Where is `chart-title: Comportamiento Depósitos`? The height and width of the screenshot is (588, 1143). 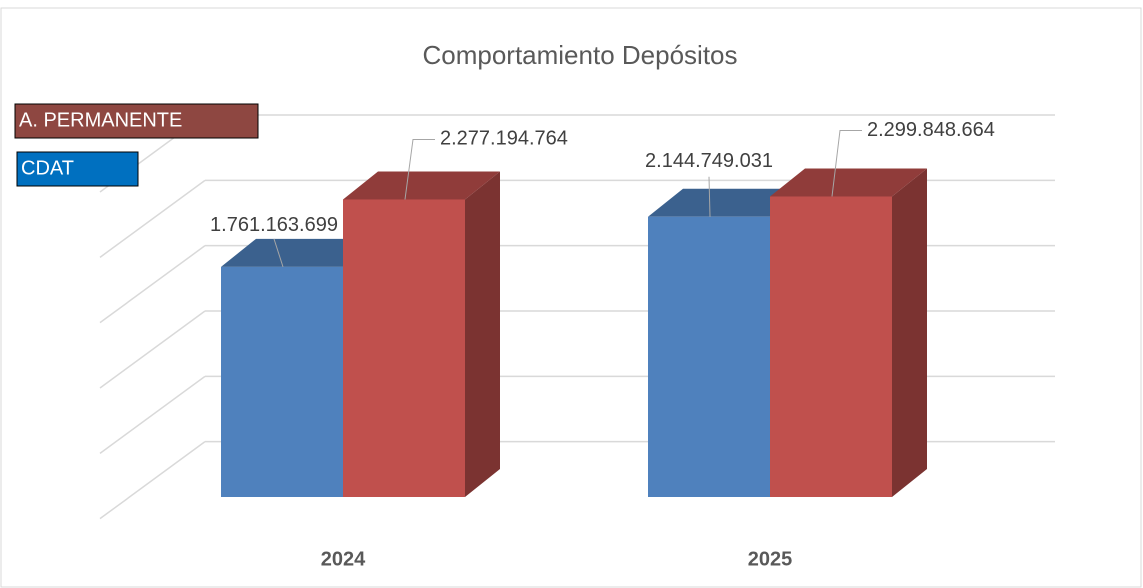
chart-title: Comportamiento Depósitos is located at coordinates (579, 55).